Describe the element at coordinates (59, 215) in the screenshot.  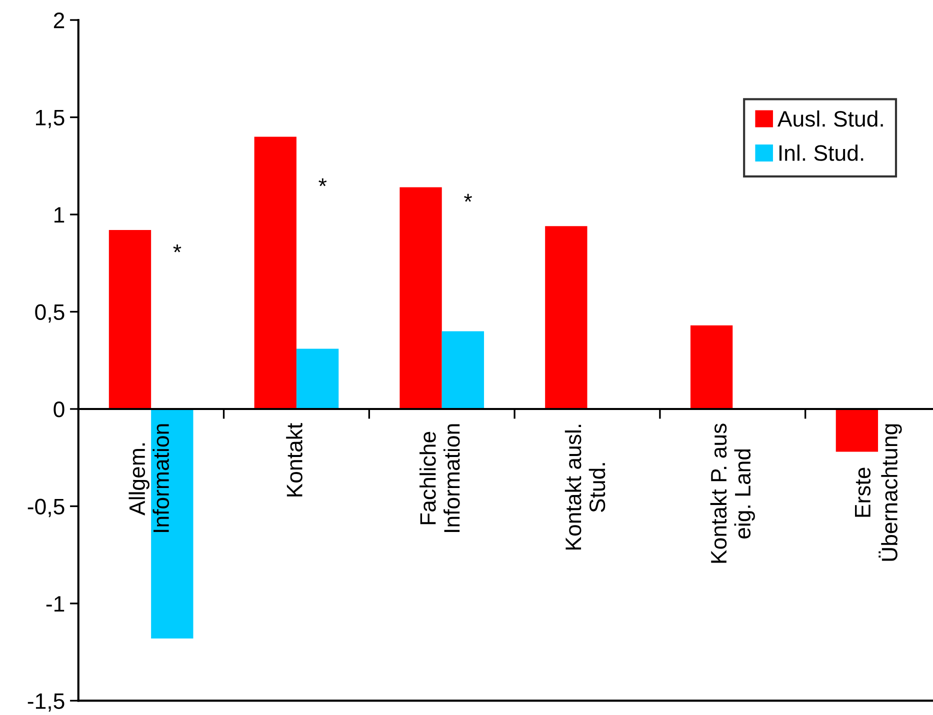
I see `y-tick-label: 1` at that location.